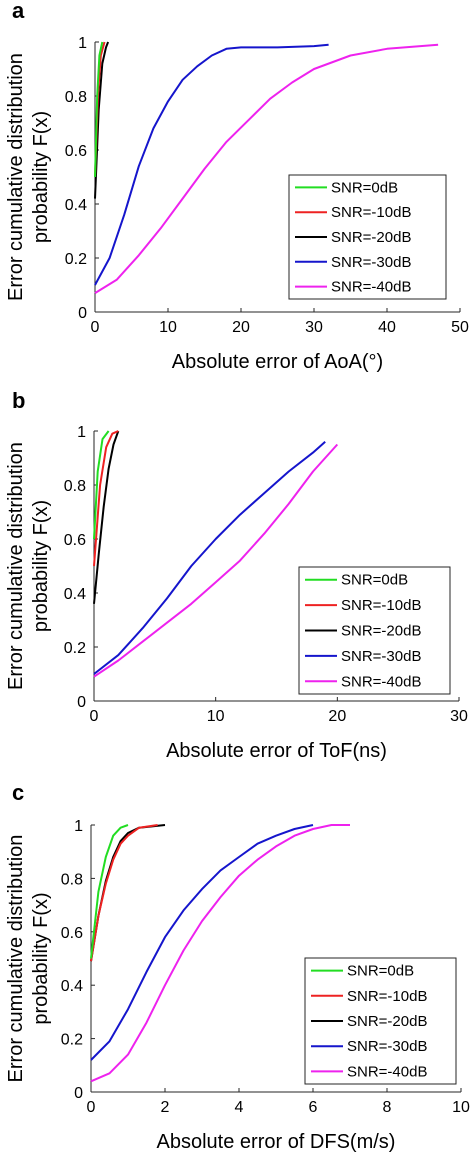 Image resolution: width=474 pixels, height=1156 pixels. Describe the element at coordinates (277, 362) in the screenshot. I see `x-axis-label: Absolute error of AoA(°)` at that location.